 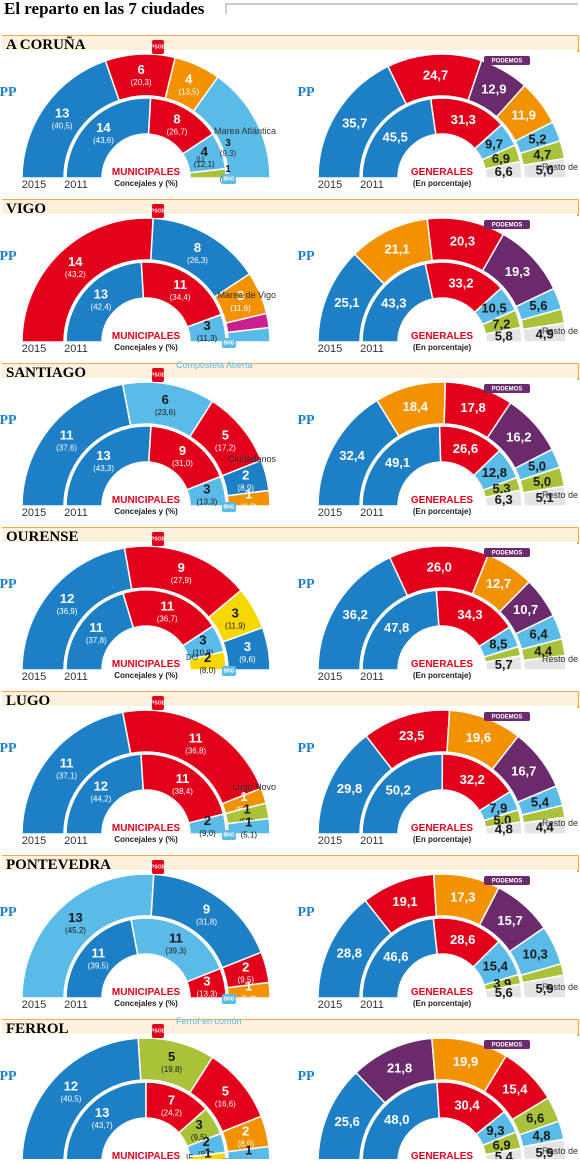 I want to click on municipales-2011-value-psoe: 7, so click(x=171, y=1099).